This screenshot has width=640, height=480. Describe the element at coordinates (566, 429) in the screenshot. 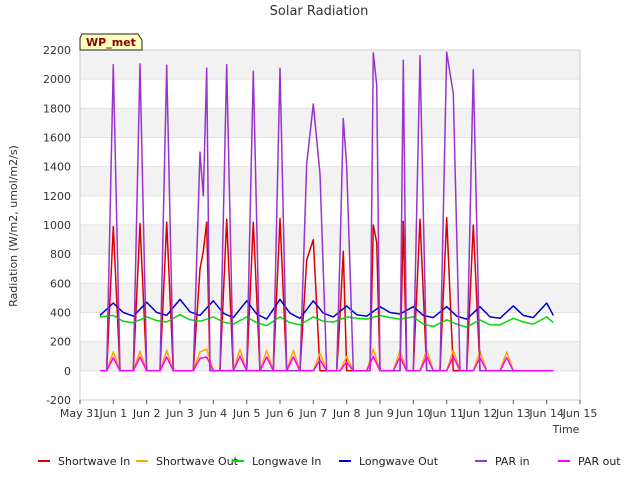

I see `x-axis-label: Time` at that location.